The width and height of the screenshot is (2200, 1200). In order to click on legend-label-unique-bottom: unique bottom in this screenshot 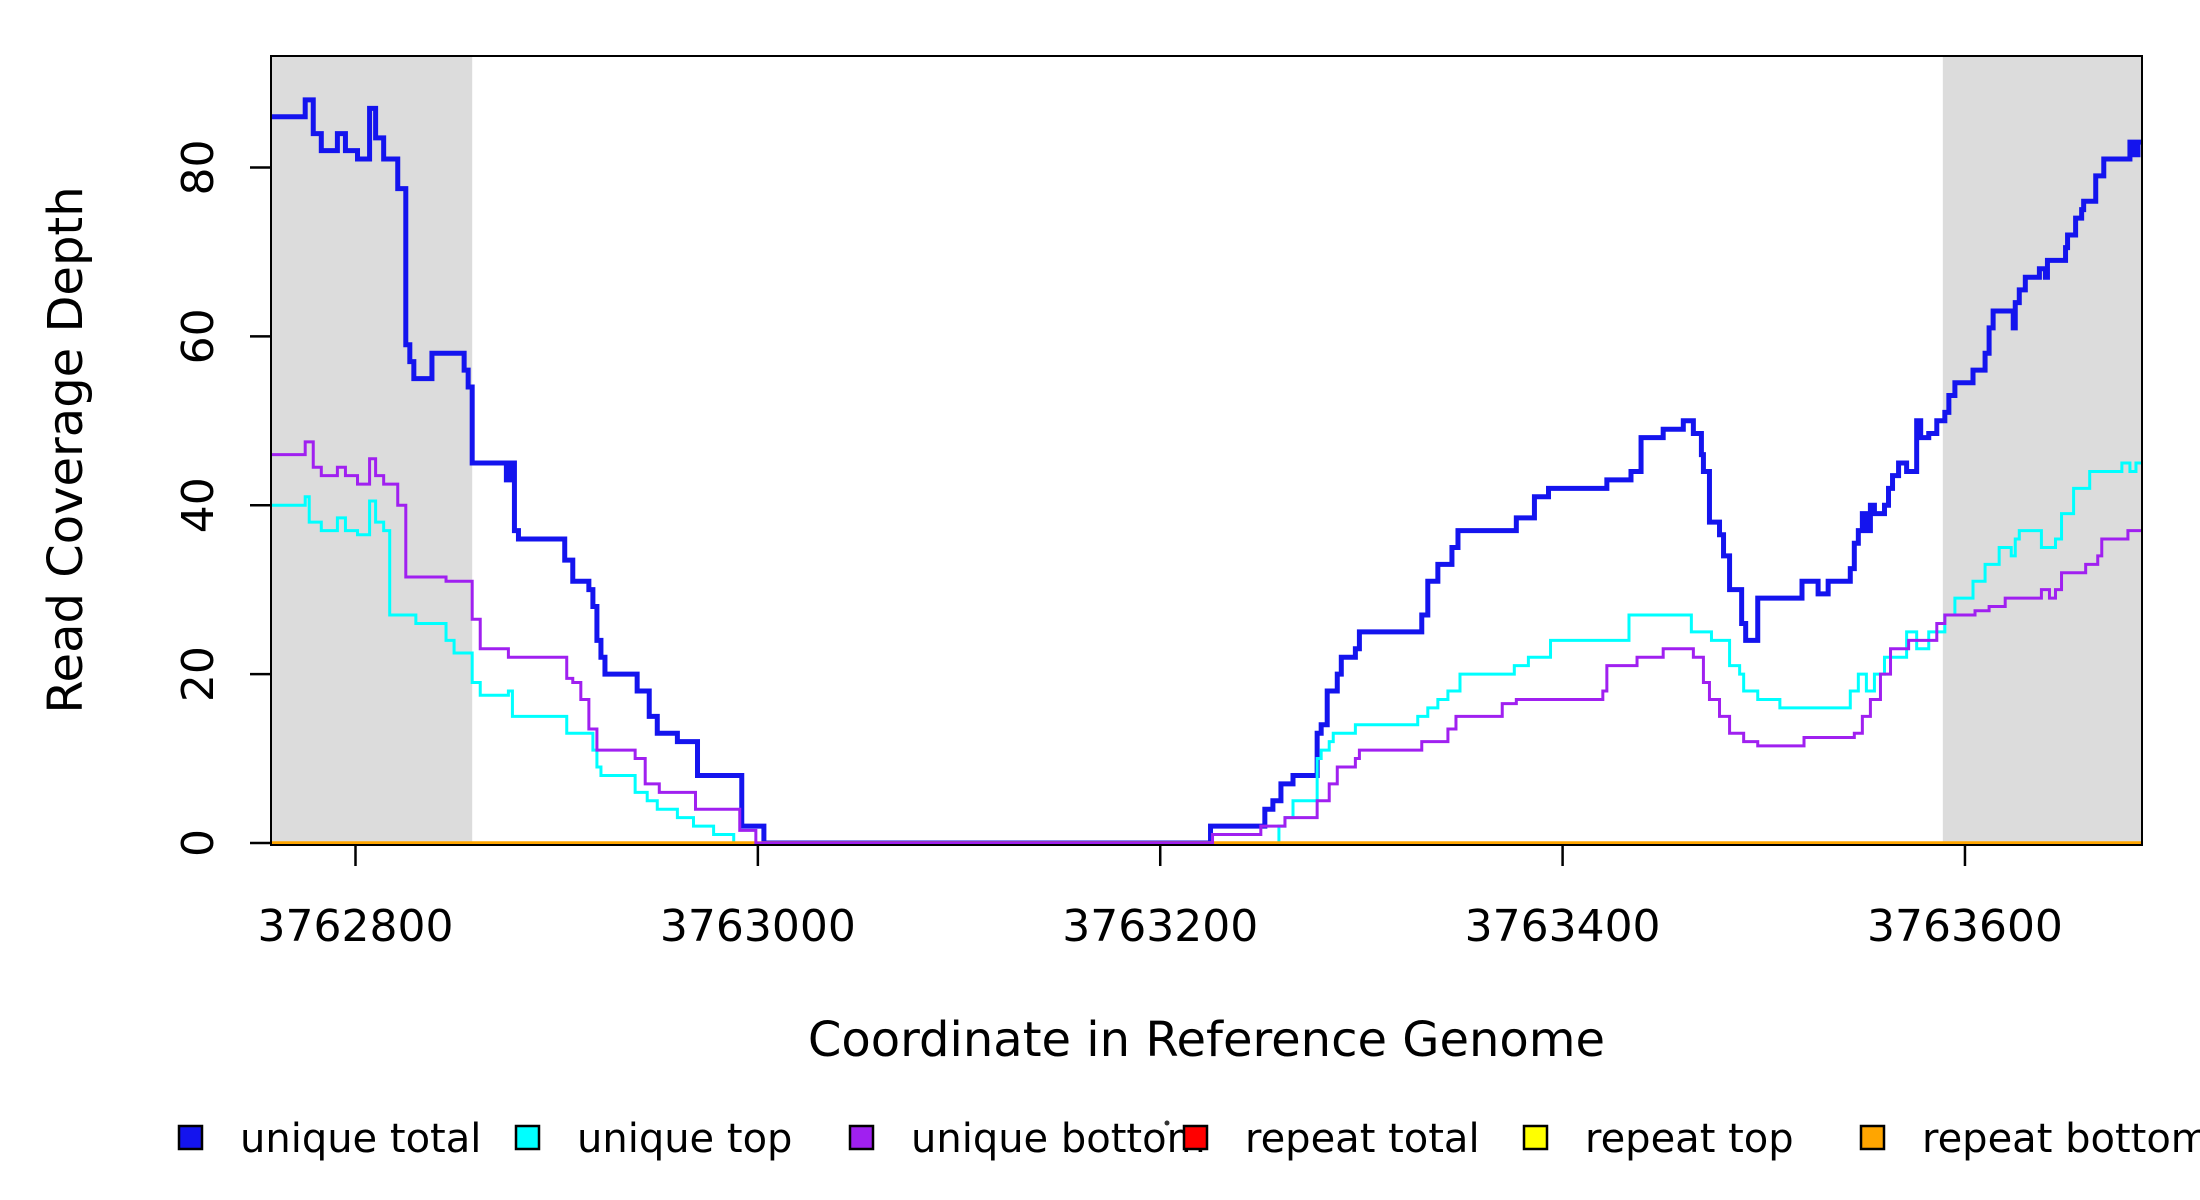, I will do `click(1058, 1139)`.